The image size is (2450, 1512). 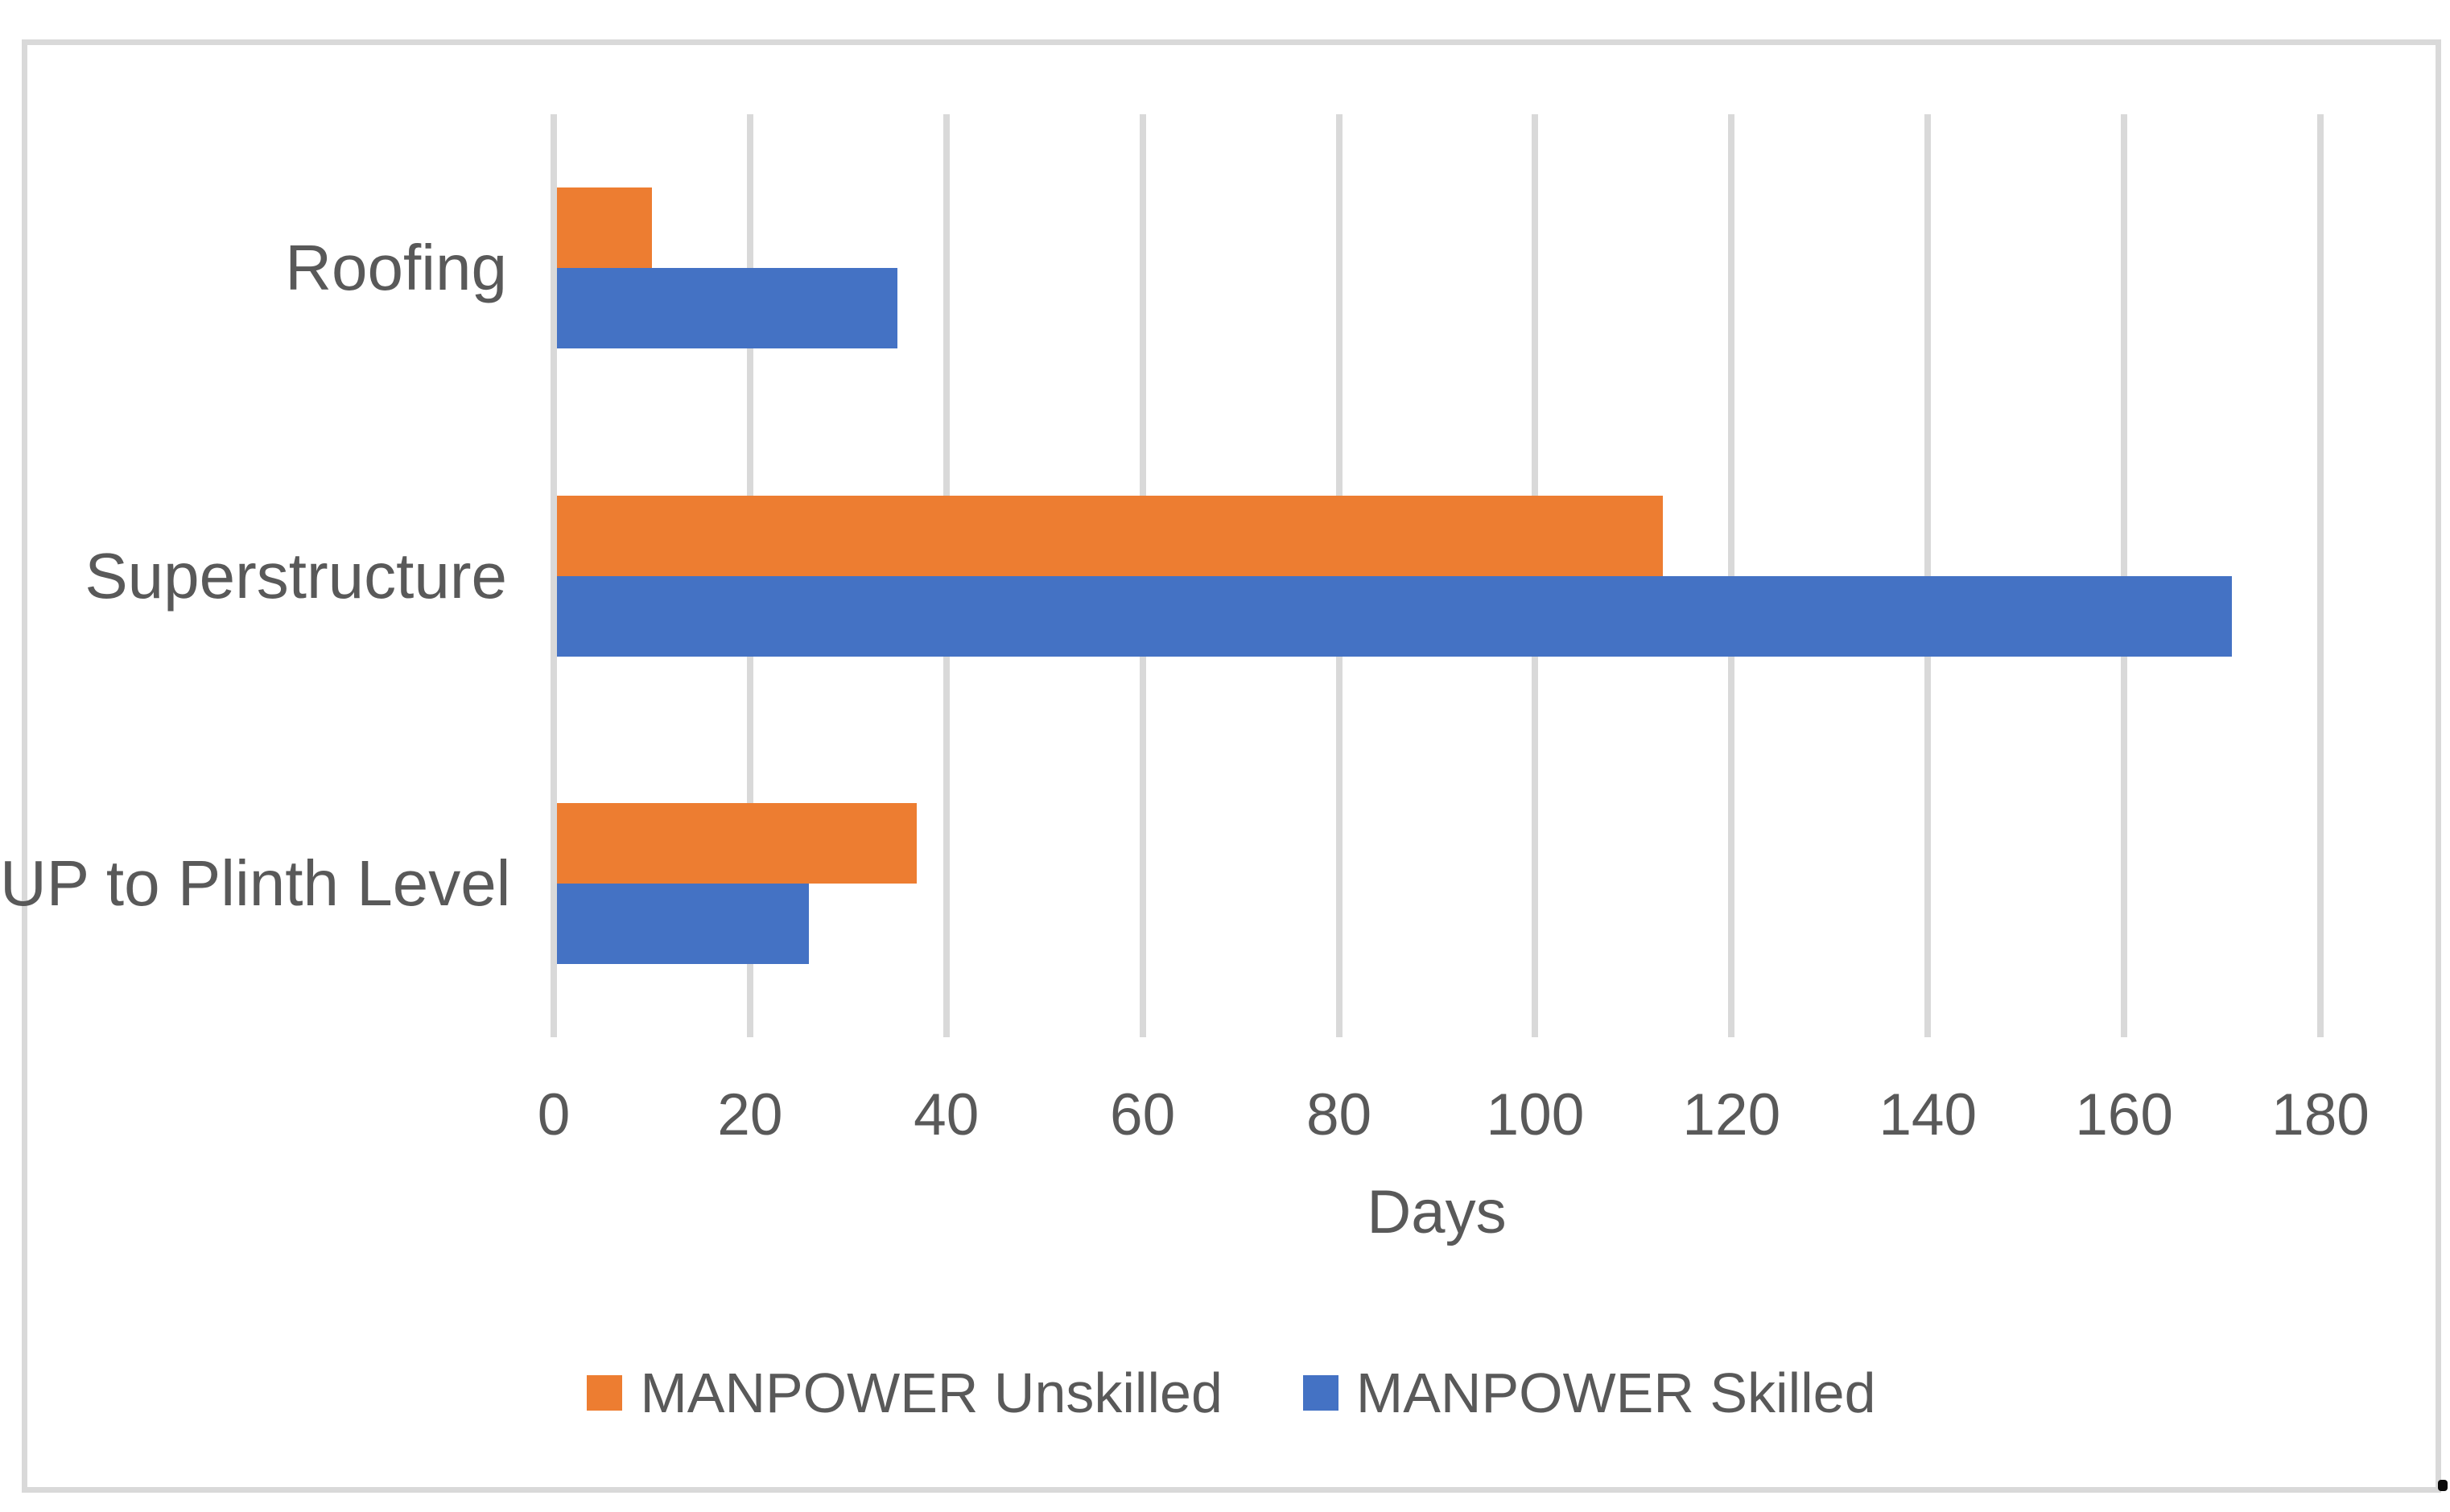 What do you see at coordinates (1928, 1114) in the screenshot?
I see `x-tick-label-140: 140` at bounding box center [1928, 1114].